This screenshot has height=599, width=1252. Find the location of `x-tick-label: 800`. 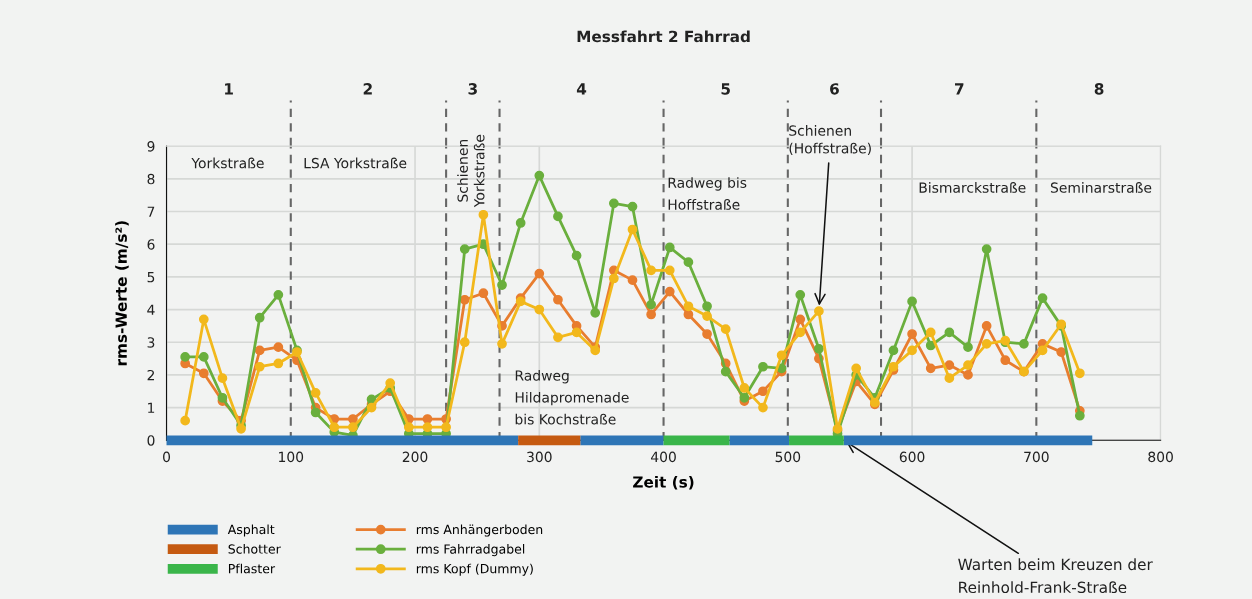

x-tick-label: 800 is located at coordinates (1160, 457).